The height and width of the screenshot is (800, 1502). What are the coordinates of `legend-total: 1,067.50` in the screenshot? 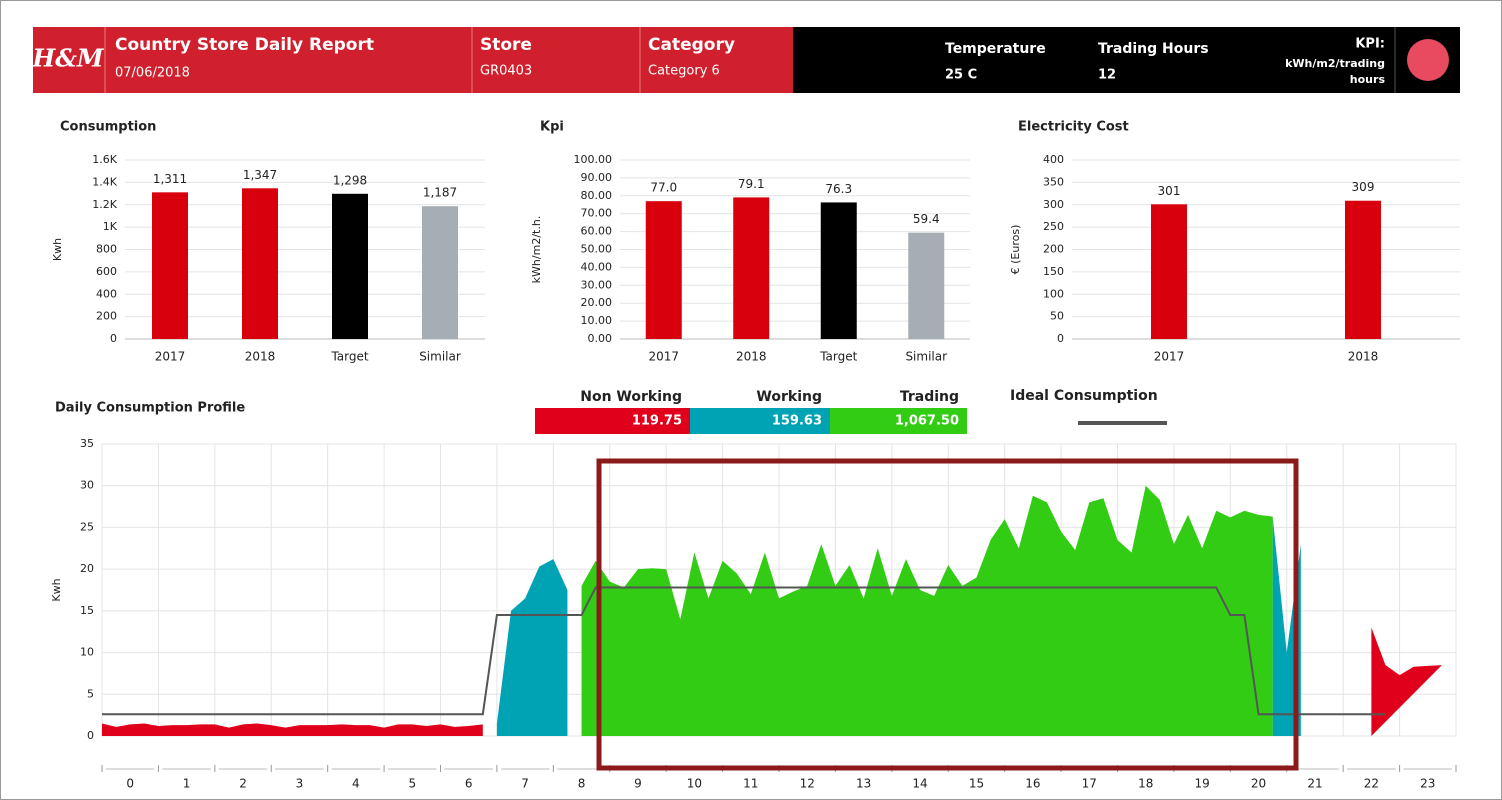 It's located at (927, 421).